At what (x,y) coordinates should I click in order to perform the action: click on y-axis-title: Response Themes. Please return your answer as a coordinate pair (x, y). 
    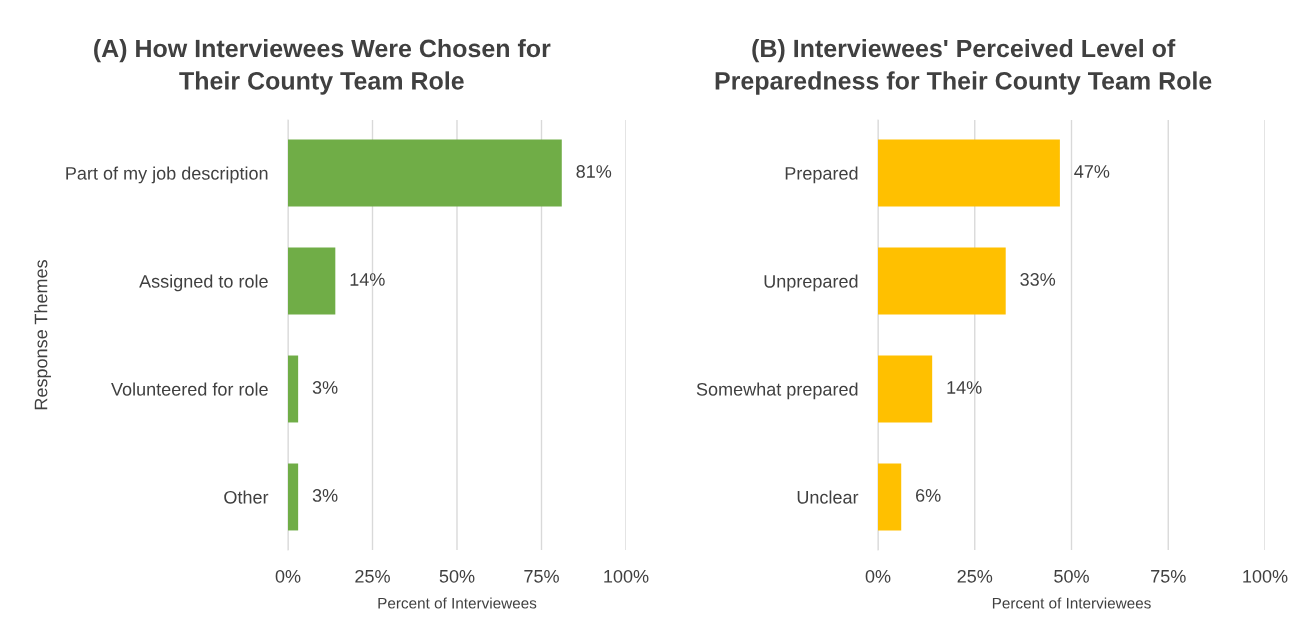
    Looking at the image, I should click on (42, 335).